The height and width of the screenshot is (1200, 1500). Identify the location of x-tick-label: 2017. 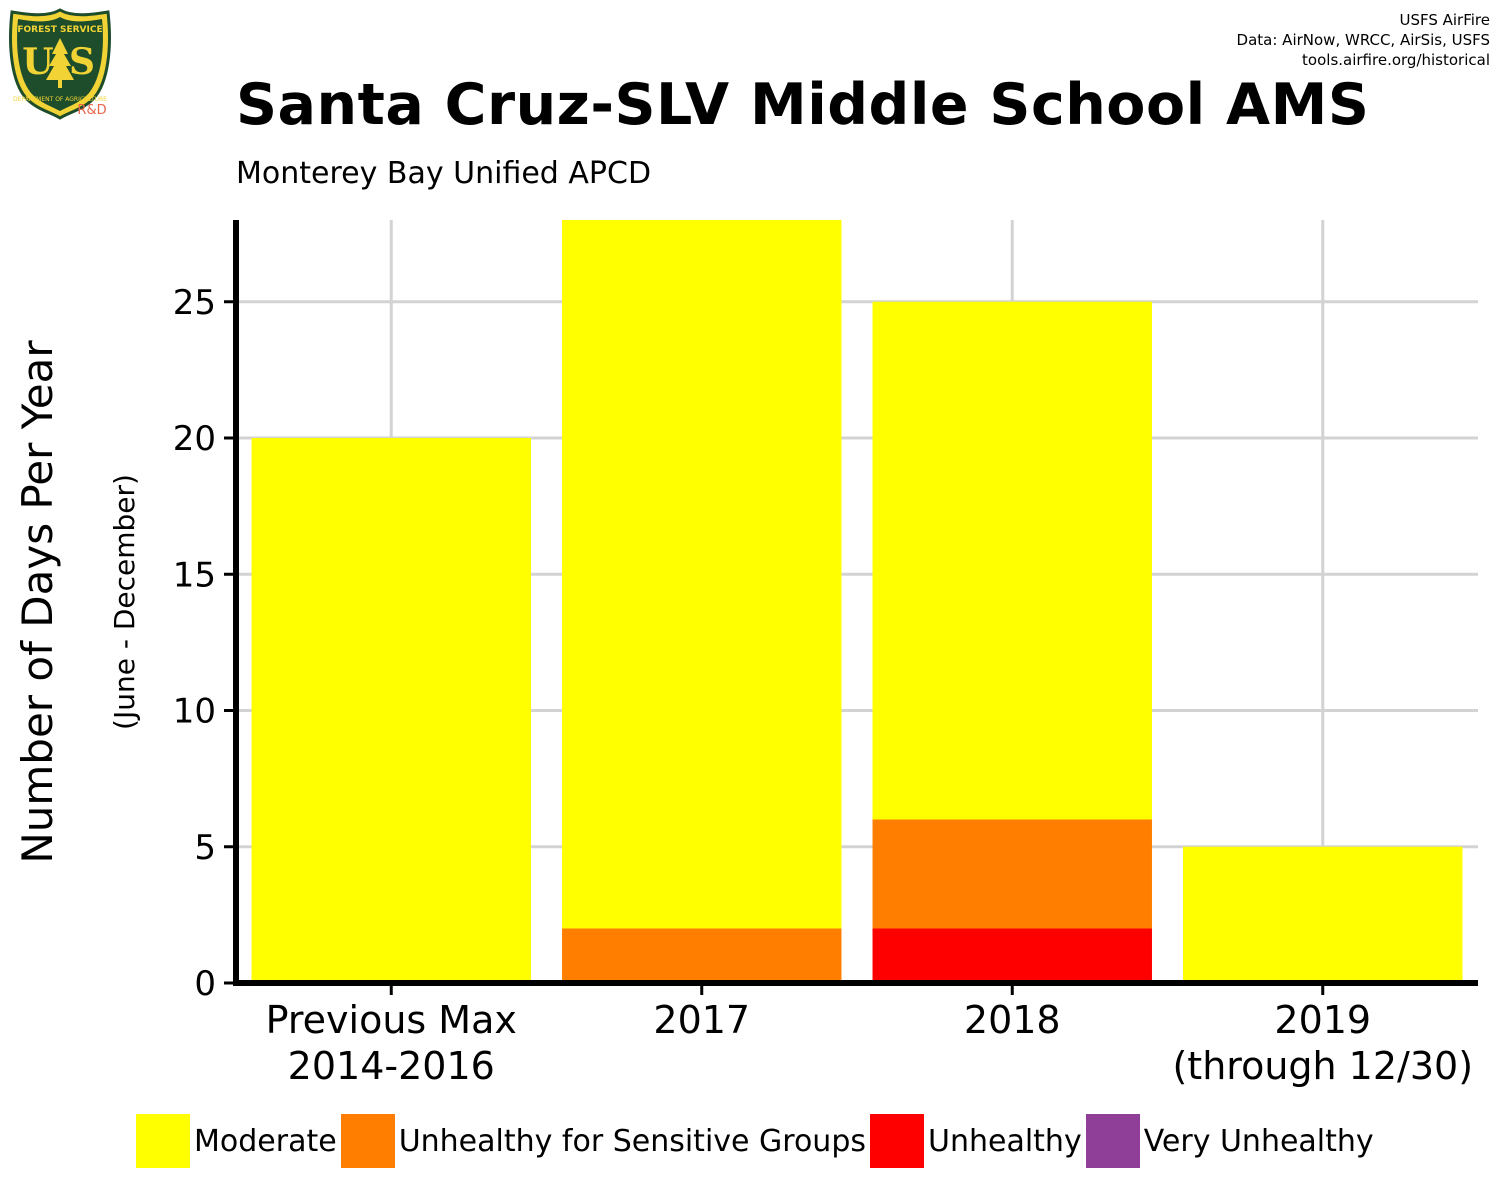
(701, 1020).